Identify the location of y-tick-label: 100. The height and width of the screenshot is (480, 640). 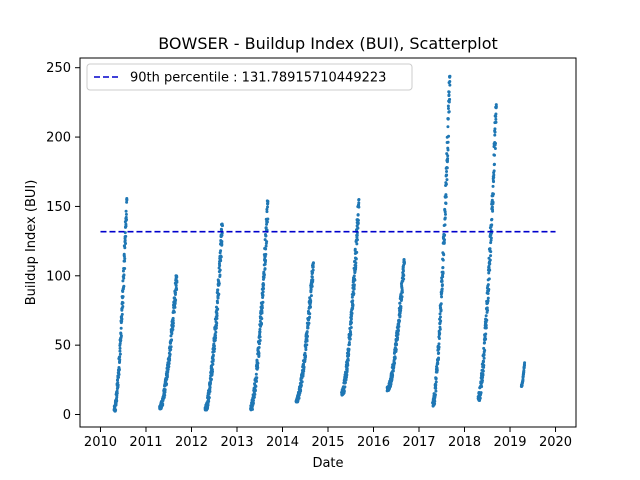
(58, 276).